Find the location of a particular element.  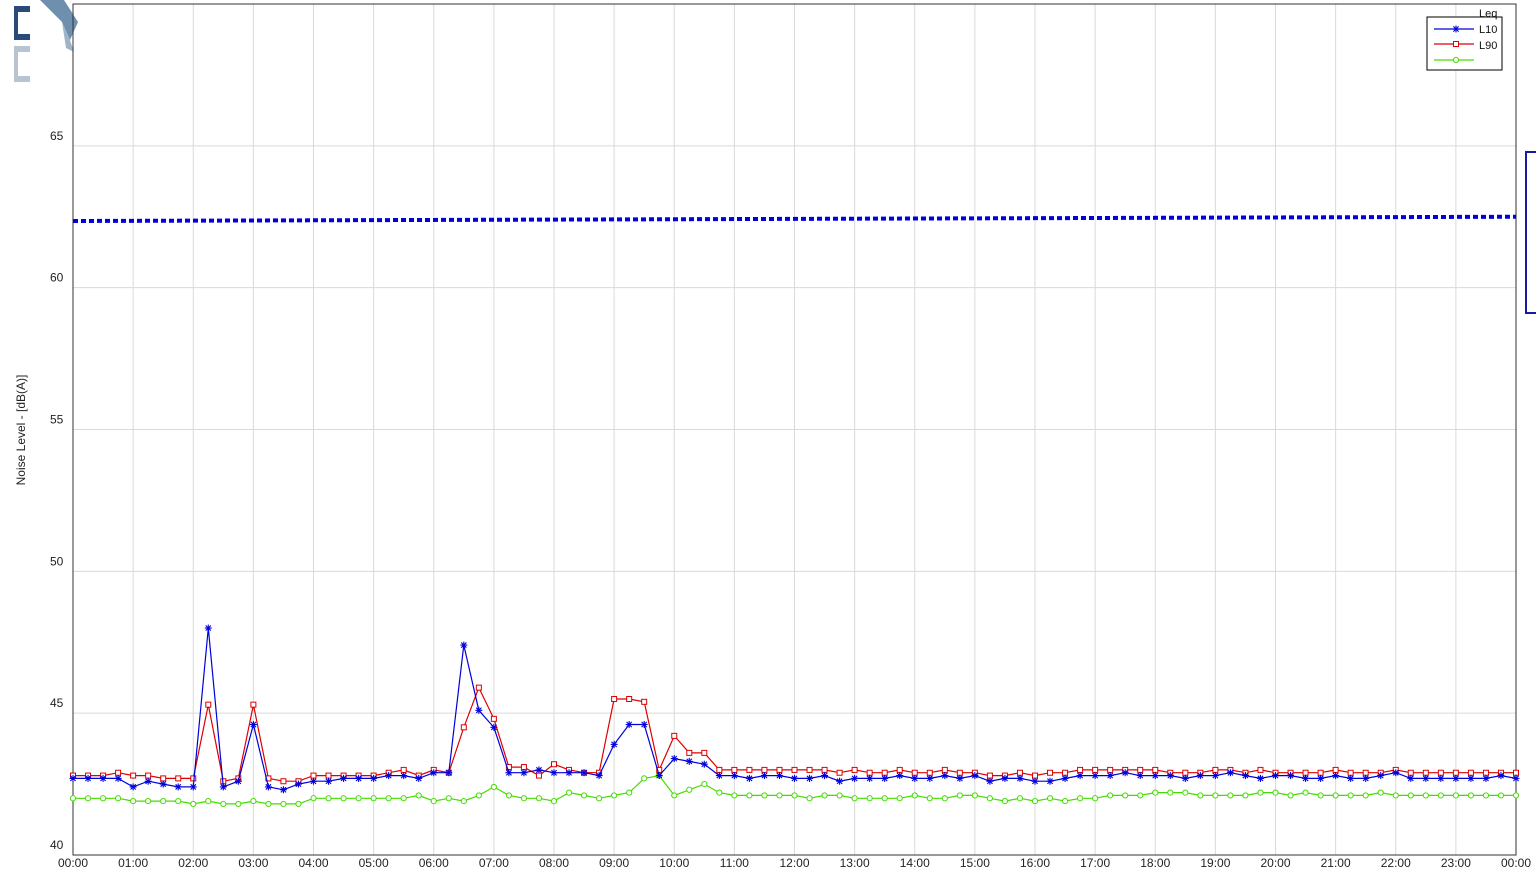

x-tick-label: 01:00 is located at coordinates (133, 863).